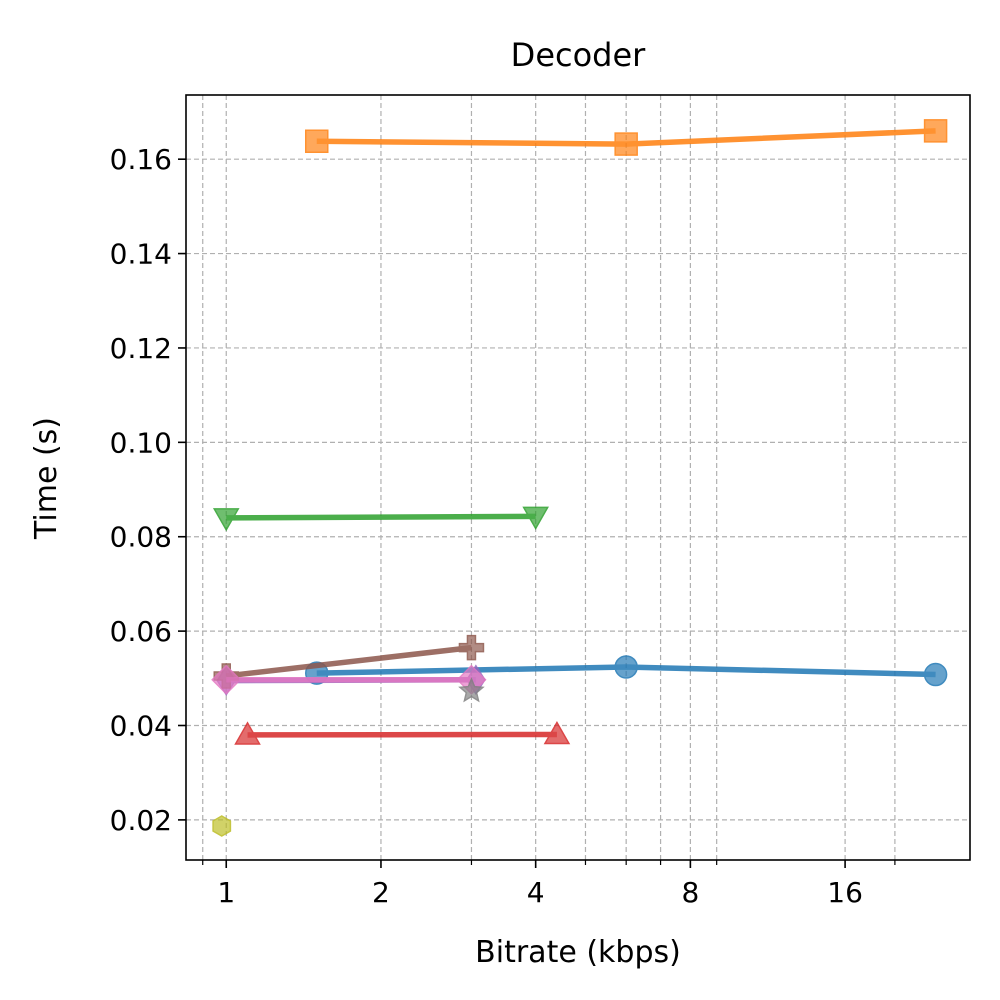 This screenshot has height=1000, width=1000. What do you see at coordinates (536, 892) in the screenshot?
I see `x-tick-label: 4` at bounding box center [536, 892].